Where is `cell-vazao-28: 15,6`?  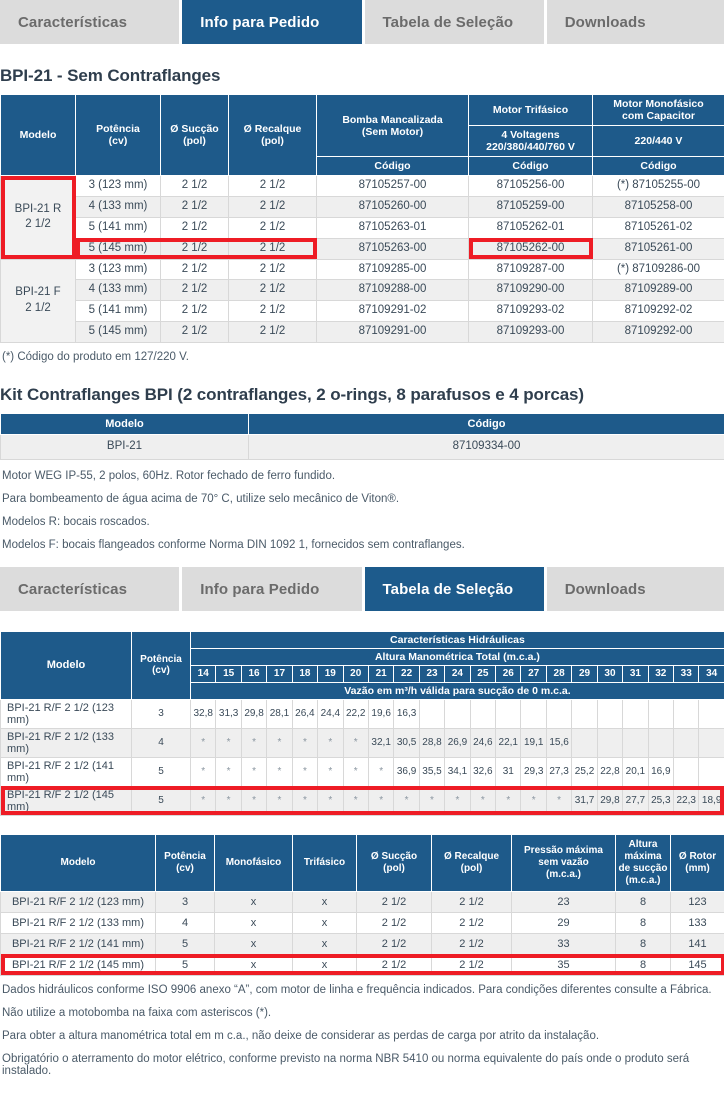
cell-vazao-28: 15,6 is located at coordinates (559, 742).